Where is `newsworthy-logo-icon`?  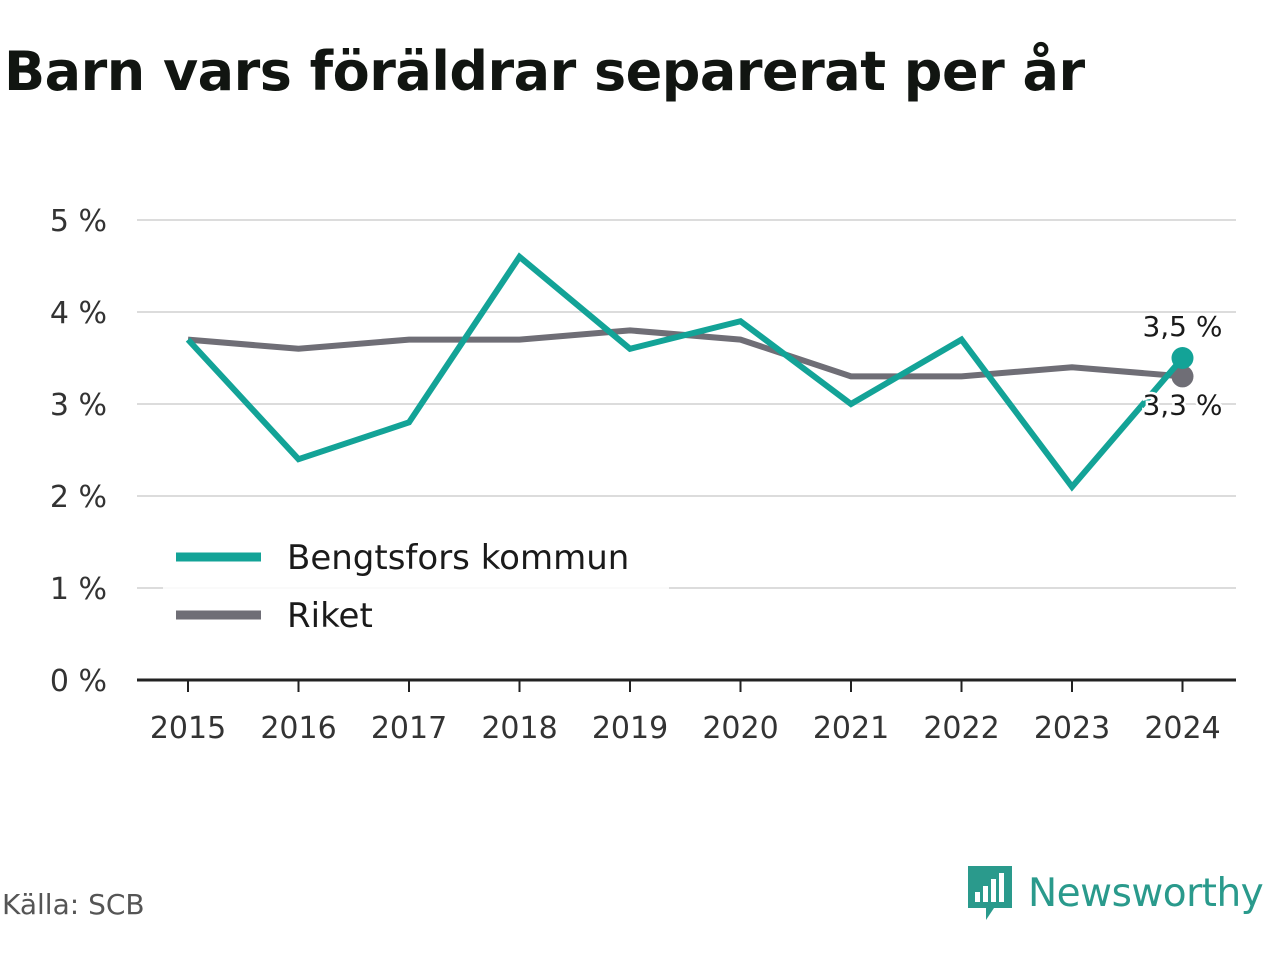 newsworthy-logo-icon is located at coordinates (990, 893).